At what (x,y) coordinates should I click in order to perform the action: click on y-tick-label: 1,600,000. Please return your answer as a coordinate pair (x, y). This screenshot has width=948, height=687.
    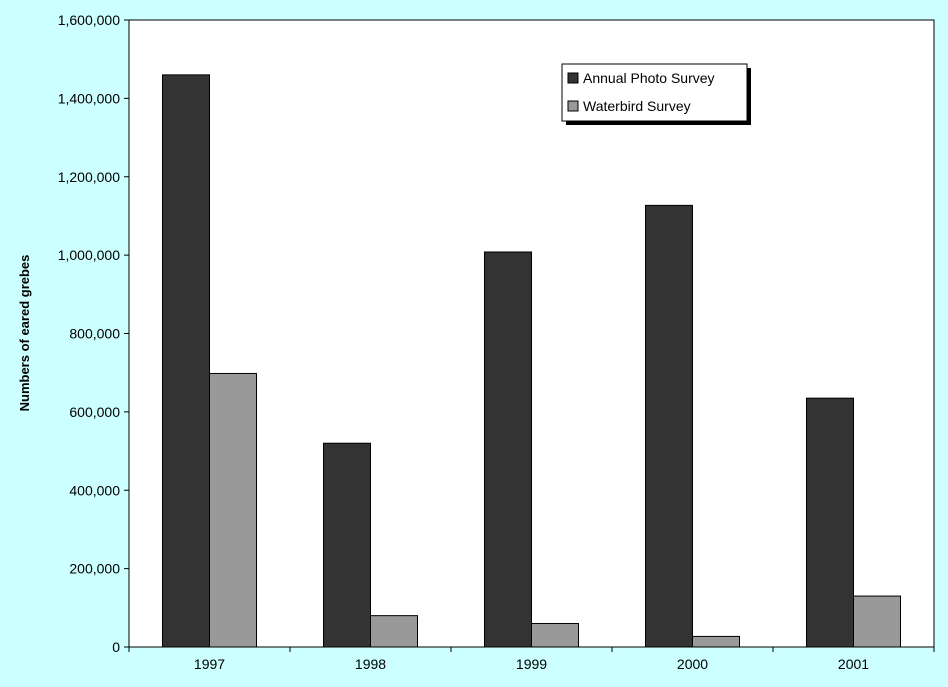
    Looking at the image, I should click on (89, 20).